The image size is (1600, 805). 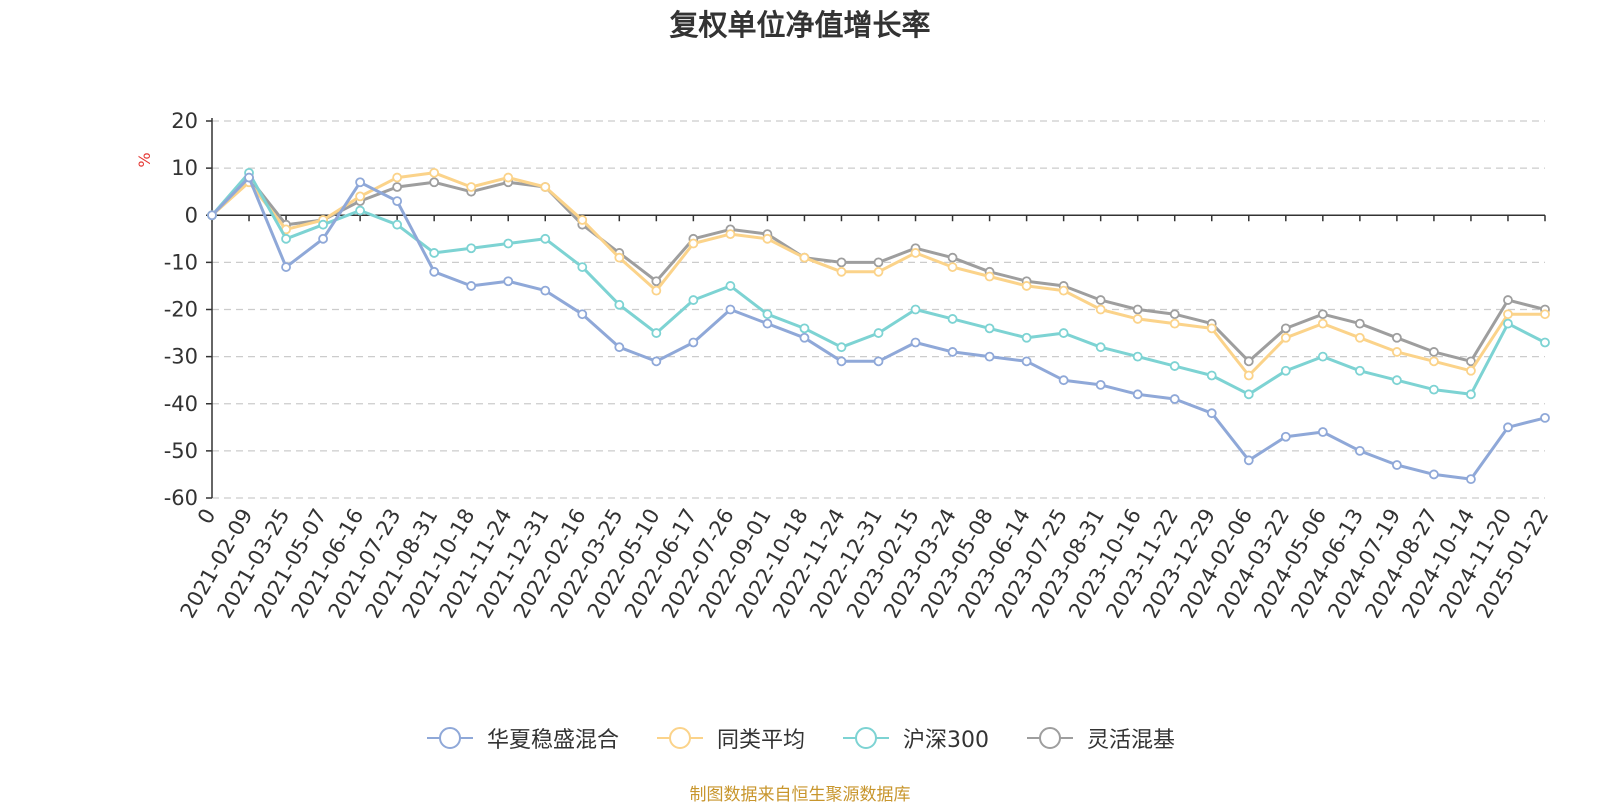 What do you see at coordinates (522, 738) in the screenshot?
I see `legend-item-series-1: 华夏稳盛混合` at bounding box center [522, 738].